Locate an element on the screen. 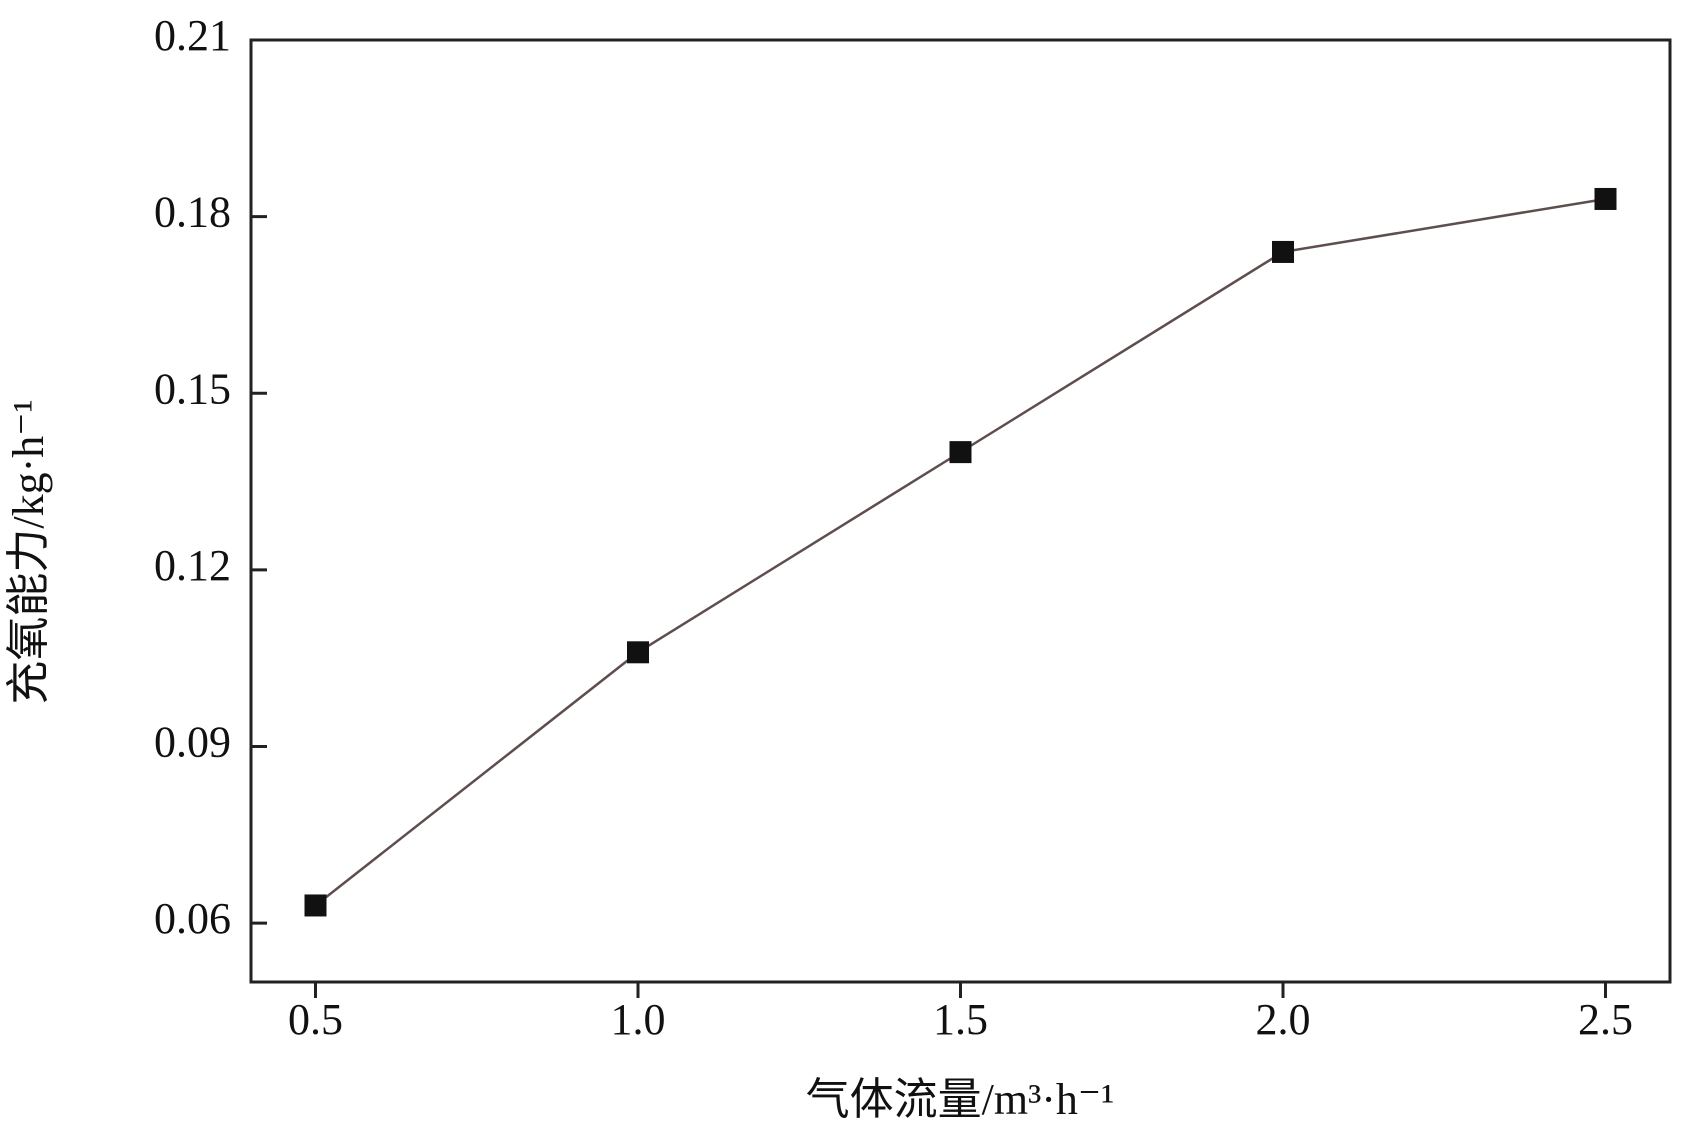  x-axis-title: 气体流量/m³·h⁻¹ is located at coordinates (960, 1099).